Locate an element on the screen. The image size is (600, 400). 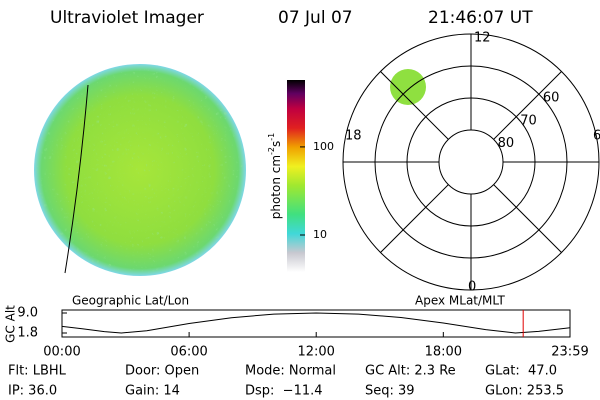
x-tick-label: 23:59 is located at coordinates (569, 352).